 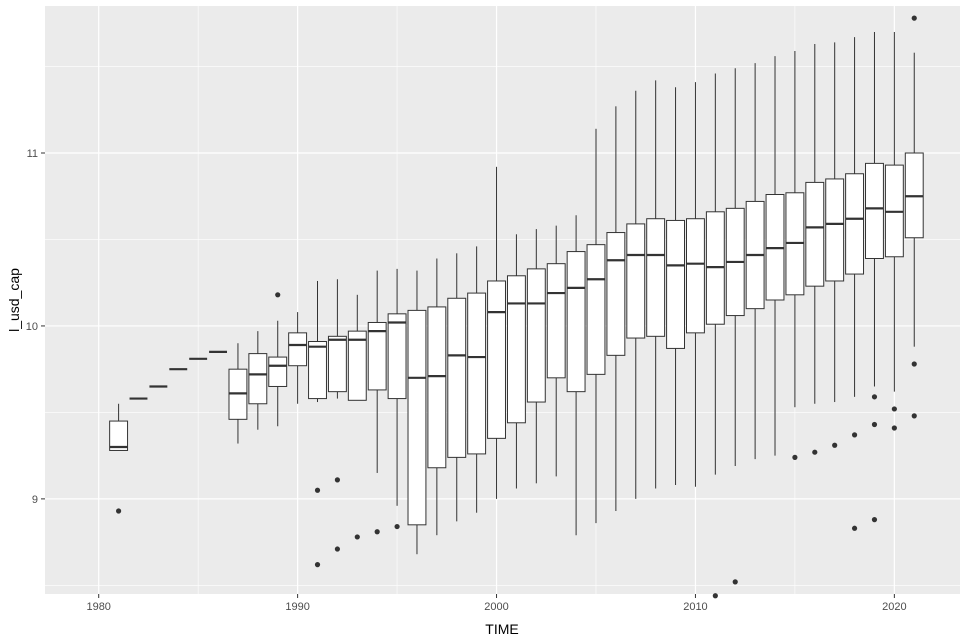 What do you see at coordinates (32, 327) in the screenshot?
I see `y-tick-label: 10` at bounding box center [32, 327].